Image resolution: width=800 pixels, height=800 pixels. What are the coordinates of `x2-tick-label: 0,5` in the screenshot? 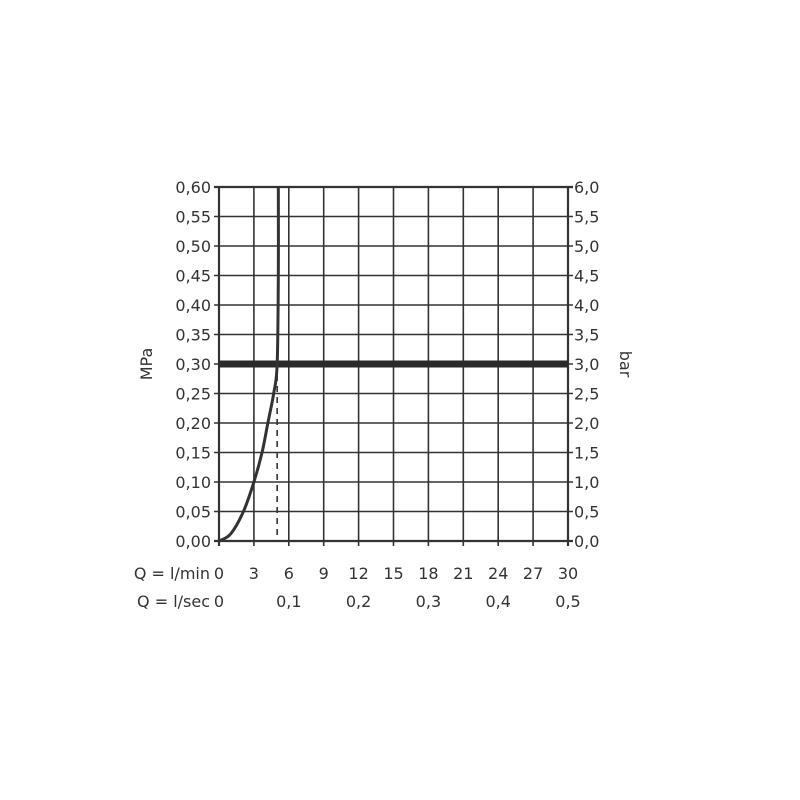 It's located at (567, 601).